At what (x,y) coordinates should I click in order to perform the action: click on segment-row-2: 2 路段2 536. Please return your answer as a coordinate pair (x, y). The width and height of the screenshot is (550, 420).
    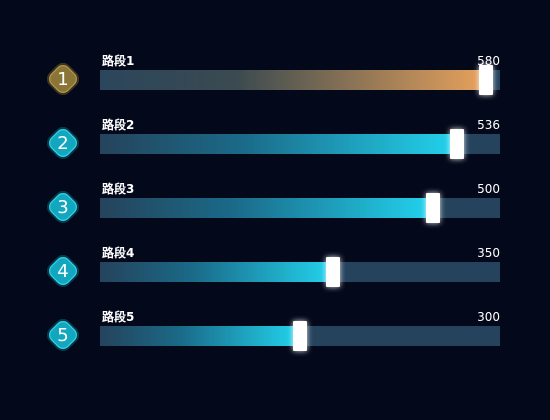
    Looking at the image, I should click on (275, 148).